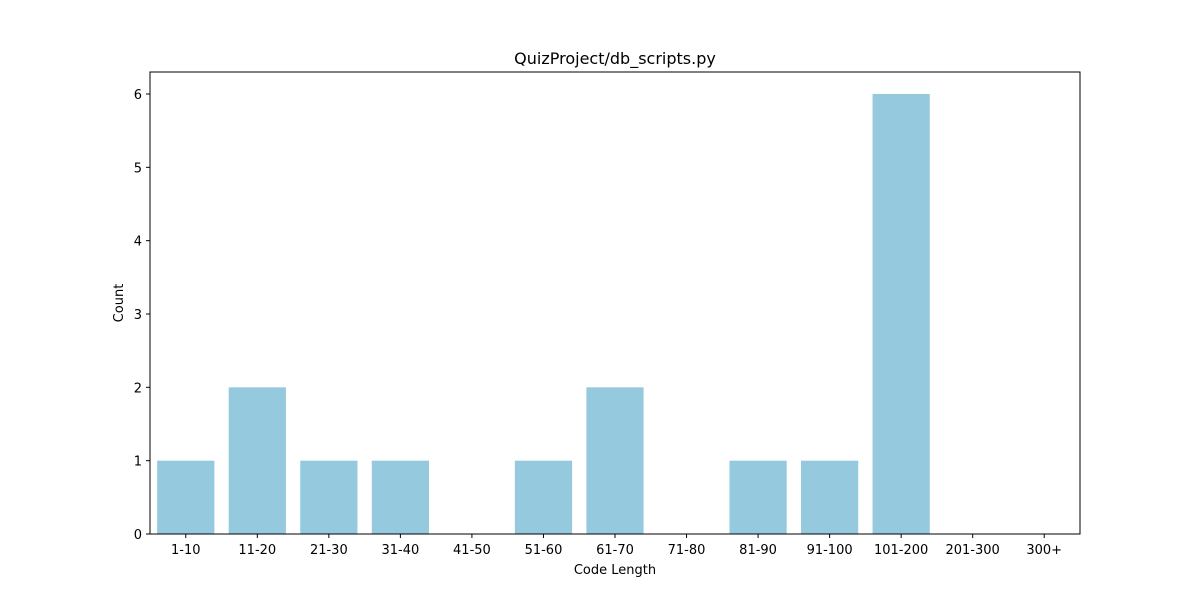 The height and width of the screenshot is (600, 1200). I want to click on y-tick-label: 6, so click(138, 95).